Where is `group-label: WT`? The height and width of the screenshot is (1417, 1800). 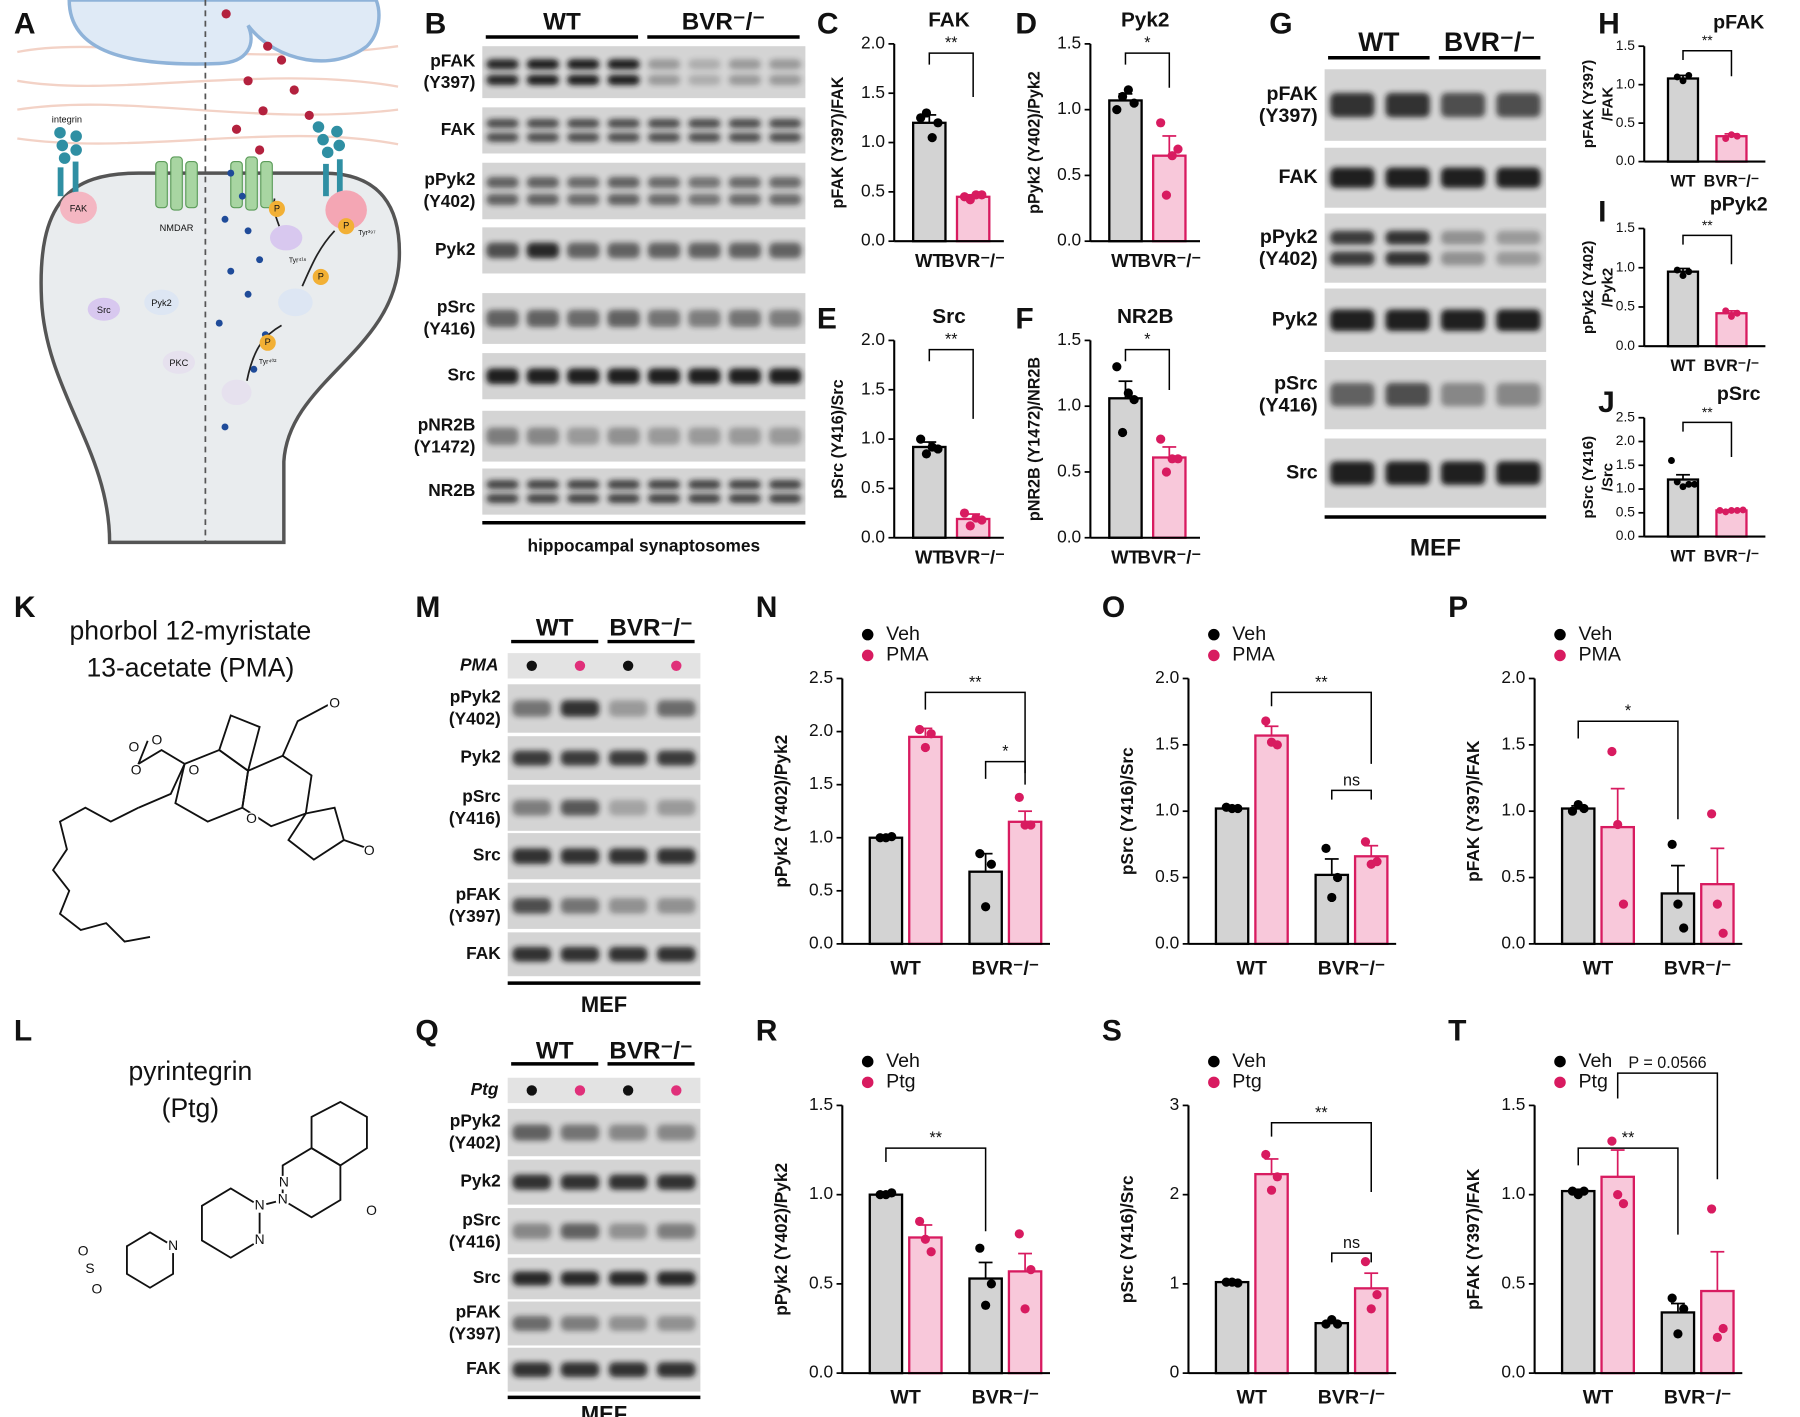
group-label: WT is located at coordinates (555, 627).